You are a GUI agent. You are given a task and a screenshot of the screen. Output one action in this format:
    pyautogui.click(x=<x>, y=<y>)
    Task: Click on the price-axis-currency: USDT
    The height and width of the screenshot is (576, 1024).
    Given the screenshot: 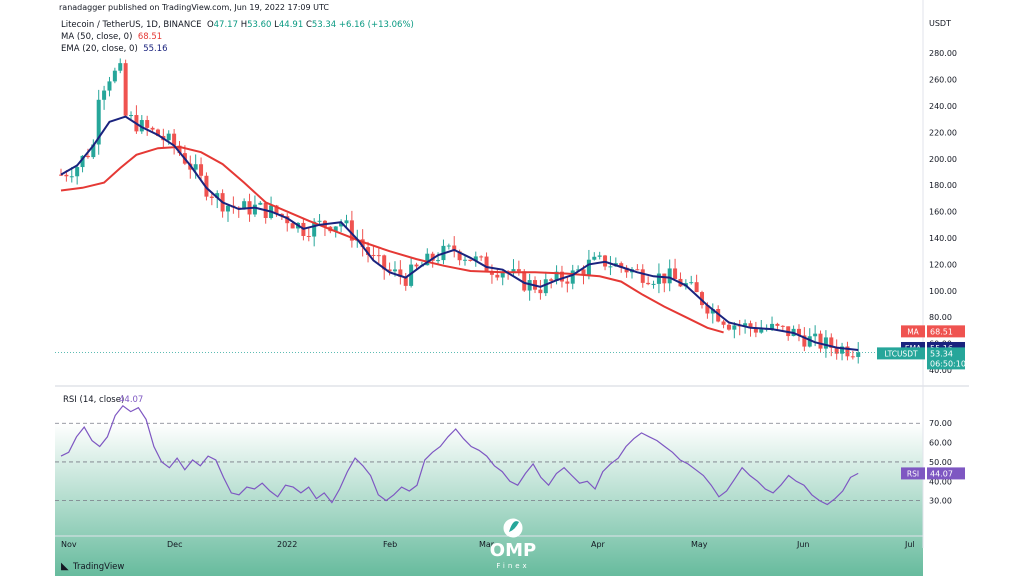 What is the action you would take?
    pyautogui.click(x=940, y=23)
    